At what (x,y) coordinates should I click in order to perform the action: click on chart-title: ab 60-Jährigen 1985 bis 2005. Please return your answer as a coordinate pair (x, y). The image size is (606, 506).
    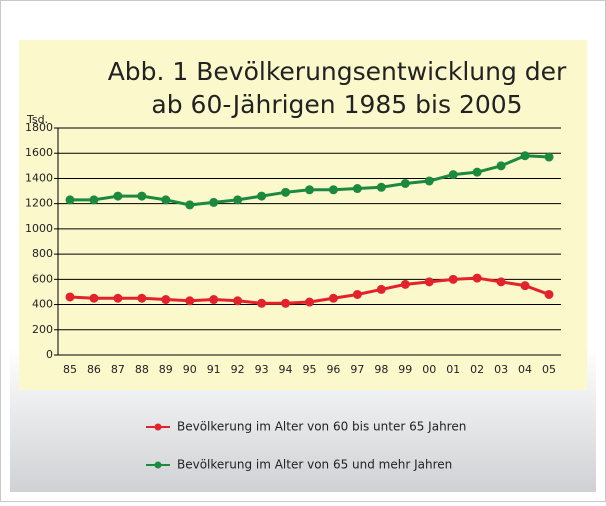
    Looking at the image, I should click on (336, 104).